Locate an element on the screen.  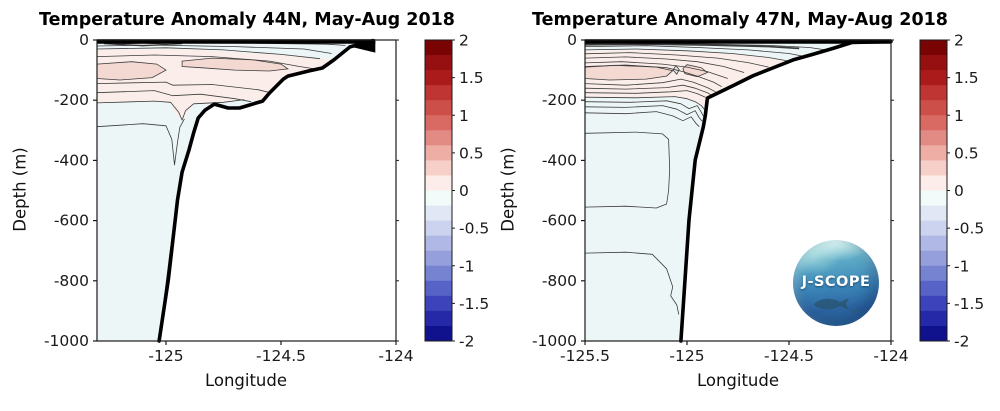
x-axis-label-47n: Longitude is located at coordinates (738, 380).